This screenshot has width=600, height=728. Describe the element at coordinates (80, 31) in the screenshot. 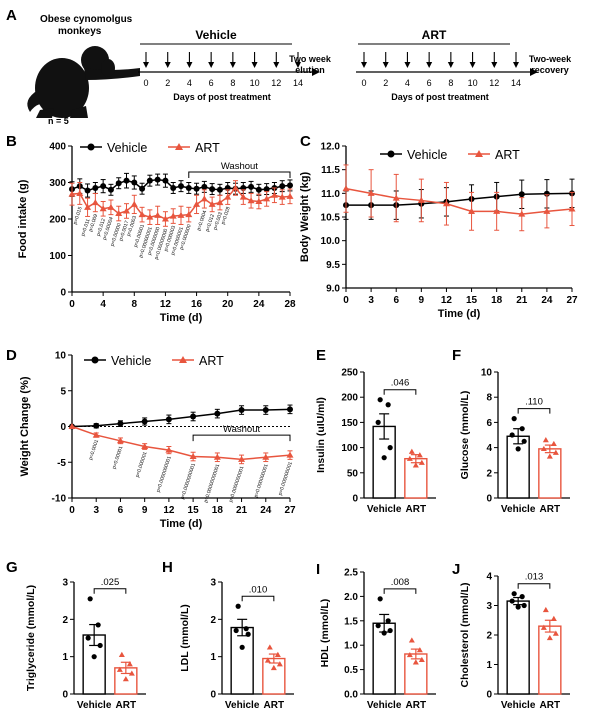

I see `subject-line-2: monkeys` at that location.